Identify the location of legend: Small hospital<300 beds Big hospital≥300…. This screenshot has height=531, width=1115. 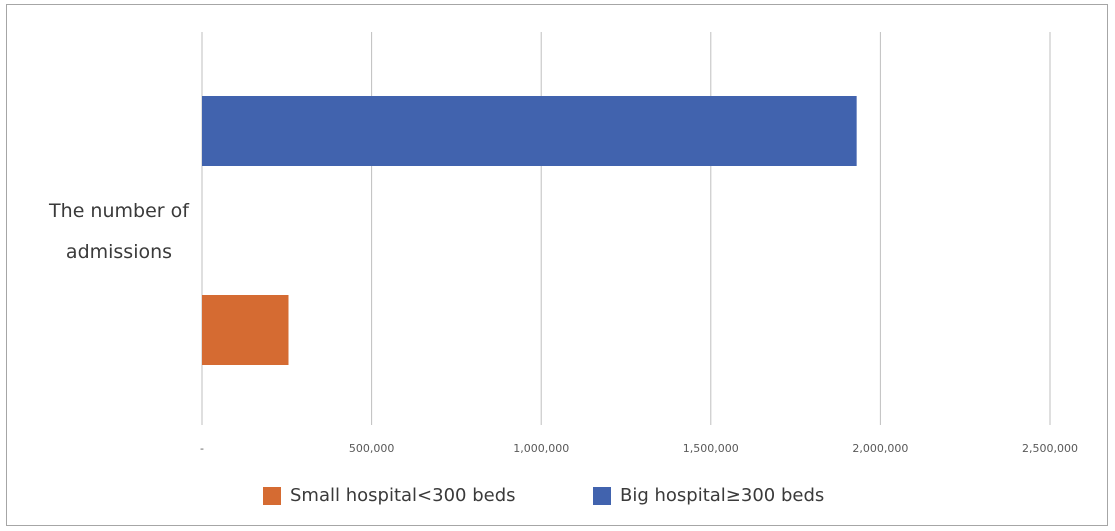
(543, 495).